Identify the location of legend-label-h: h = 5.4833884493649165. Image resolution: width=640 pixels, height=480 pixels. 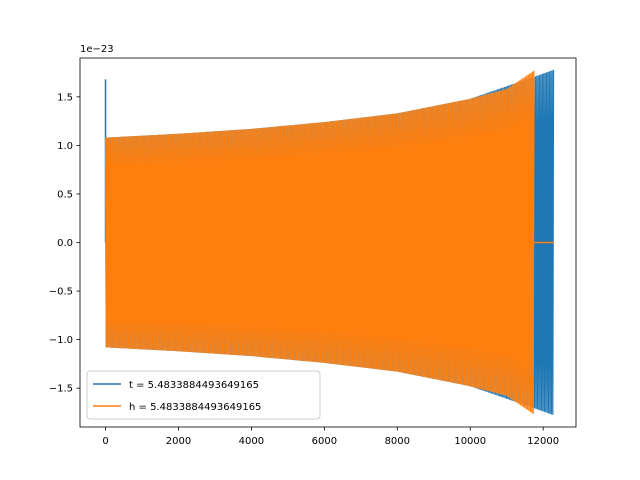
(195, 407).